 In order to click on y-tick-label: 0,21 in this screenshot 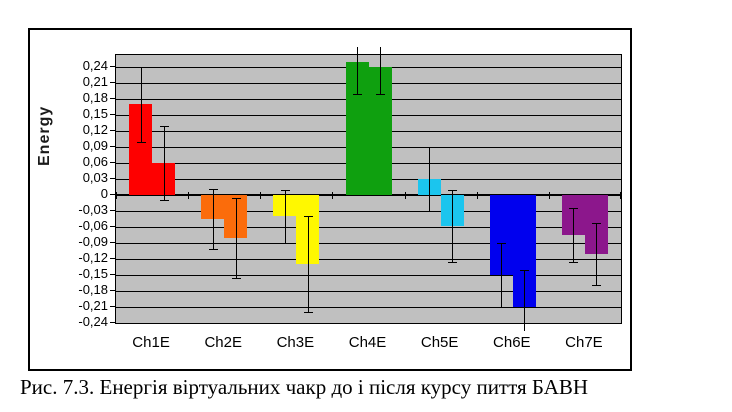, I will do `click(95, 81)`.